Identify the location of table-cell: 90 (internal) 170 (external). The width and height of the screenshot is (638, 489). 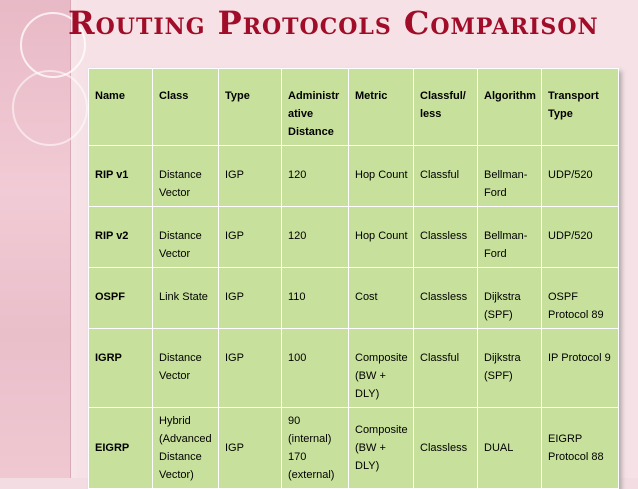
(315, 448).